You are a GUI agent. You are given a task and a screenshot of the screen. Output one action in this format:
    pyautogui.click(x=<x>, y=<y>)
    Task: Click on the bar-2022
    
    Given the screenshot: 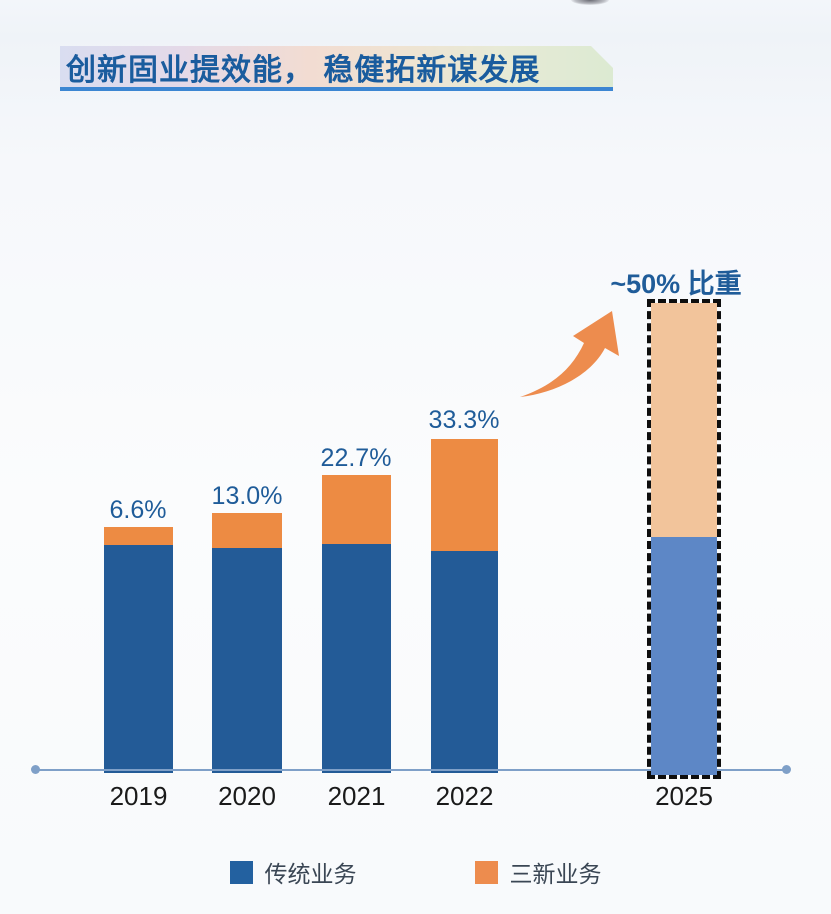 What is the action you would take?
    pyautogui.click(x=464, y=606)
    